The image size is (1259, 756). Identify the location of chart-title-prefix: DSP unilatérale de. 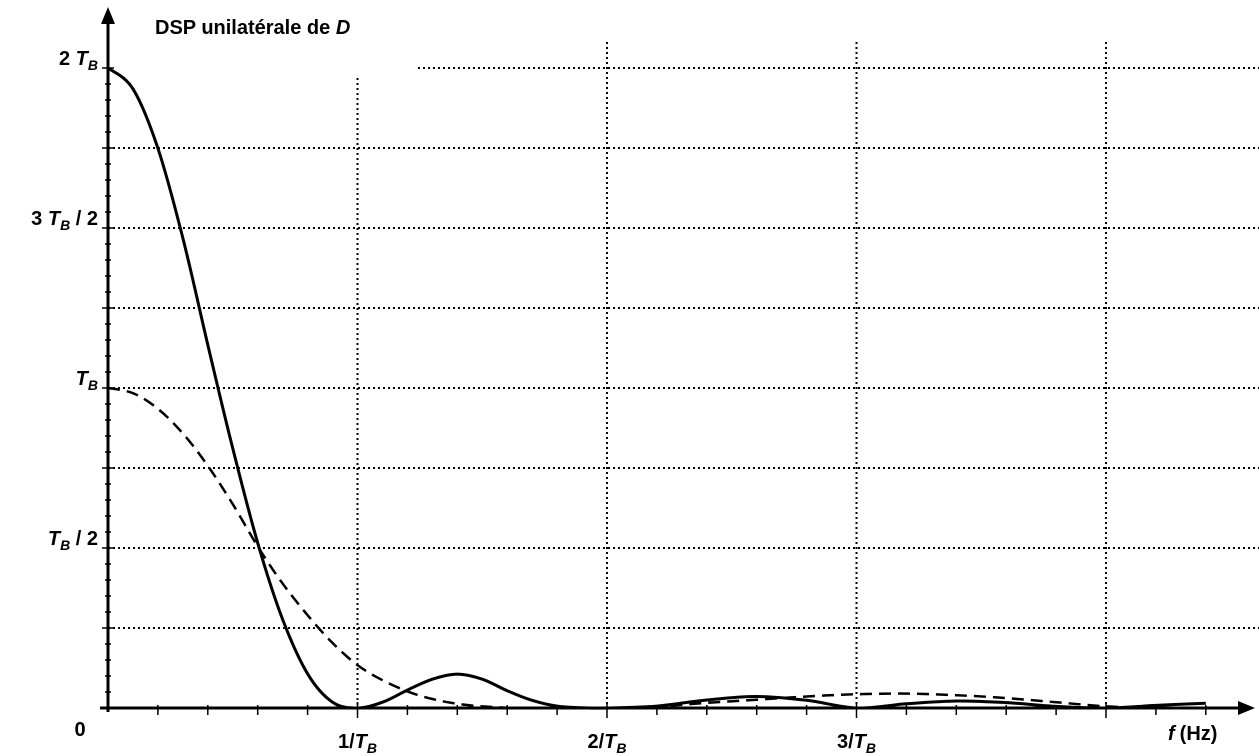
(245, 28).